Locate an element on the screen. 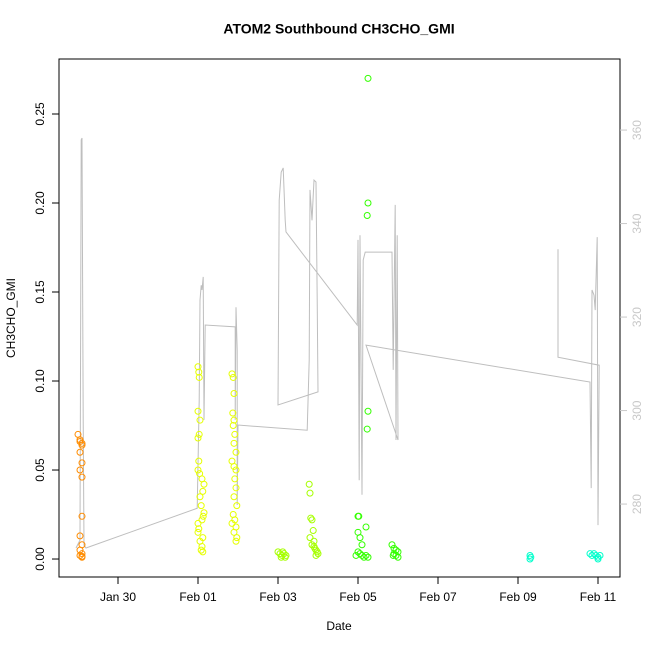 This screenshot has height=655, width=650. x-tick-label: Feb 09 is located at coordinates (518, 597).